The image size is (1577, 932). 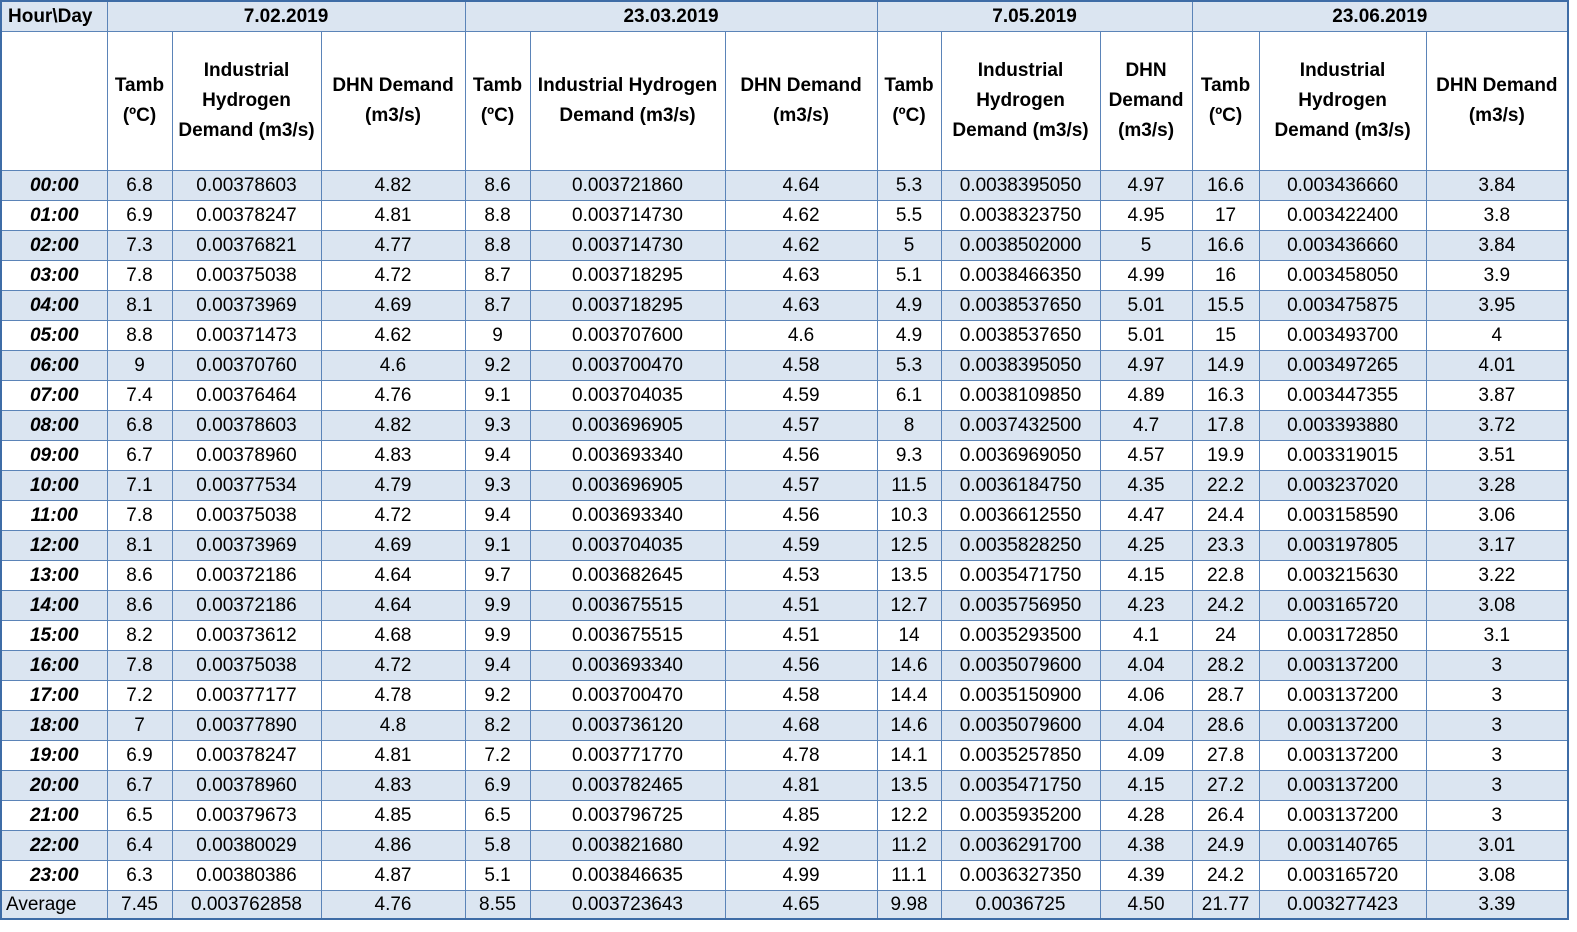 I want to click on value-cell: 0.003707600, so click(x=627, y=335).